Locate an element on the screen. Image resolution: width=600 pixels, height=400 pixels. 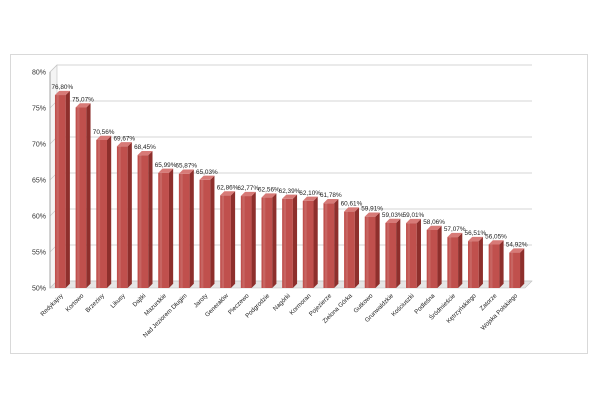
data-label: 65,03% is located at coordinates (207, 172).